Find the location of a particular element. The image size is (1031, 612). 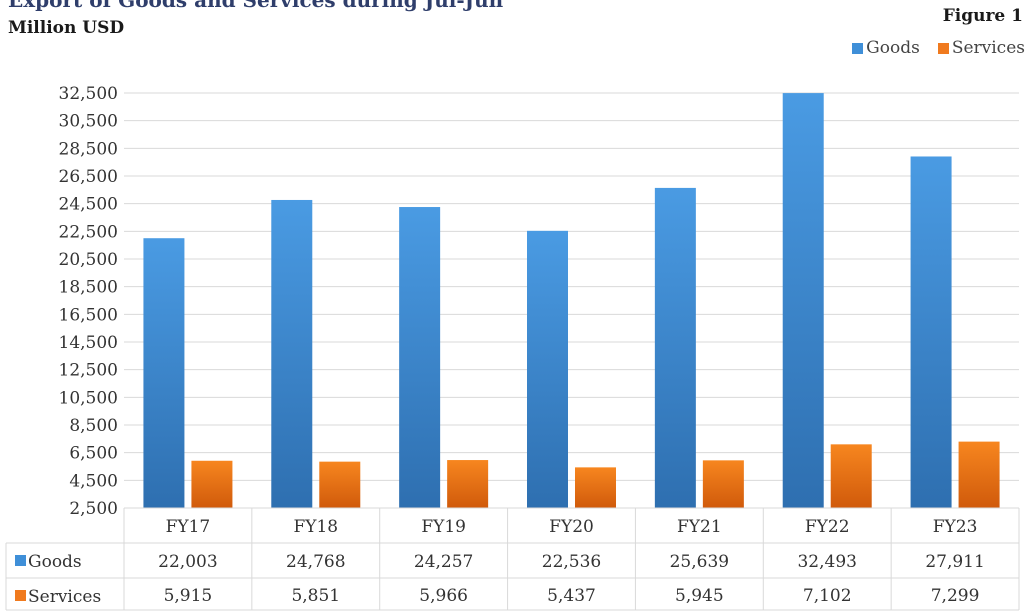

table-cell-services: 5,945 is located at coordinates (699, 596).